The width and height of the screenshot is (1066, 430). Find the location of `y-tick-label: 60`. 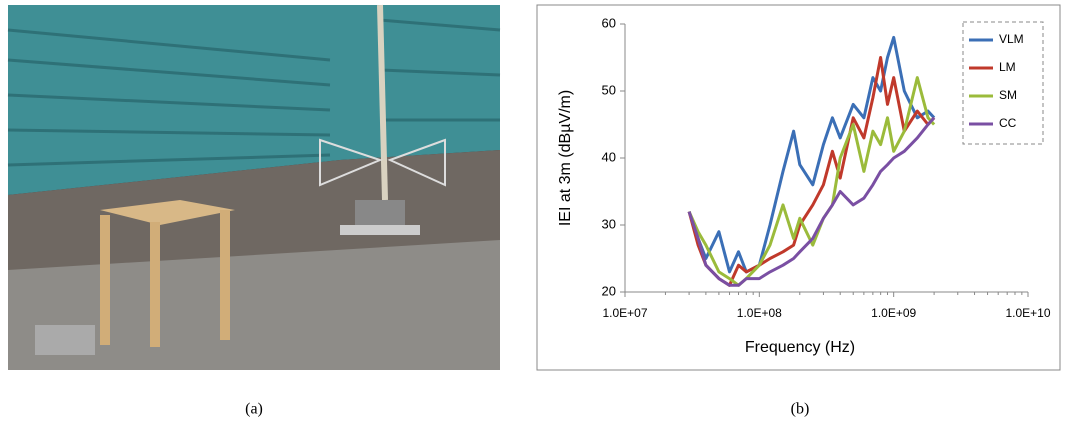

y-tick-label: 60 is located at coordinates (609, 22).